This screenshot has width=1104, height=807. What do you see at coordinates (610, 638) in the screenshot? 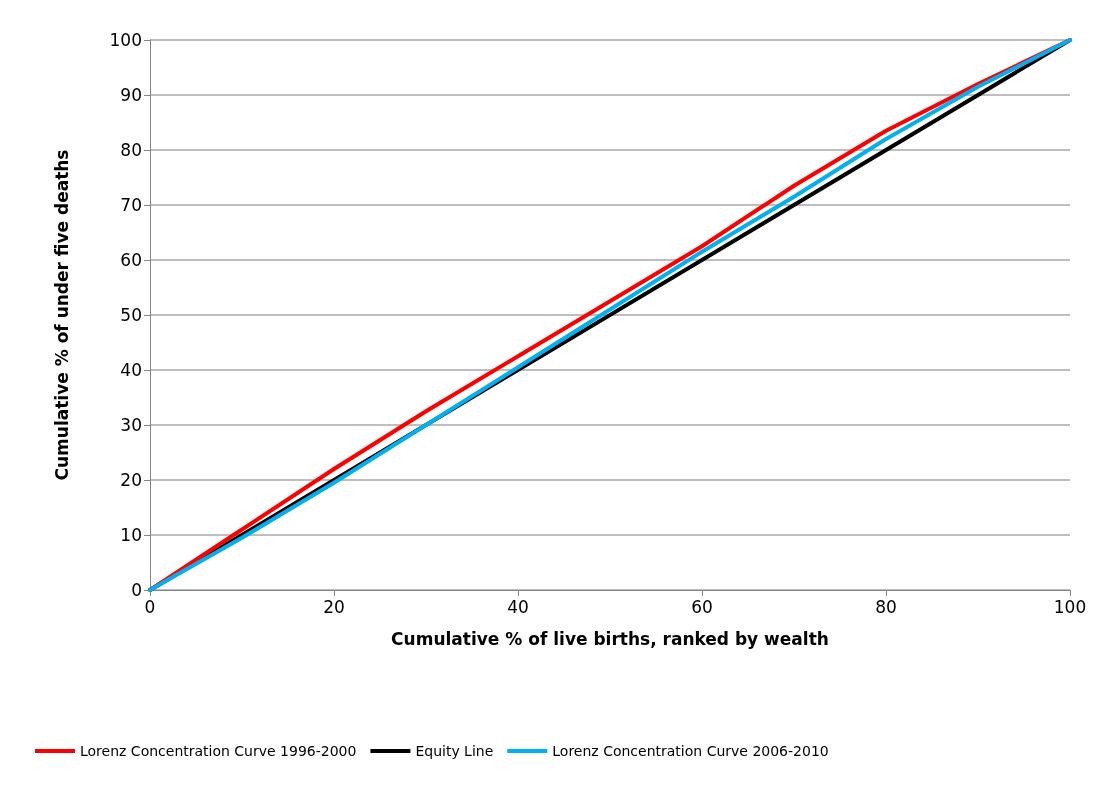
I see `x-axis-title: Cumulative % of live births, ranked by wealth` at bounding box center [610, 638].